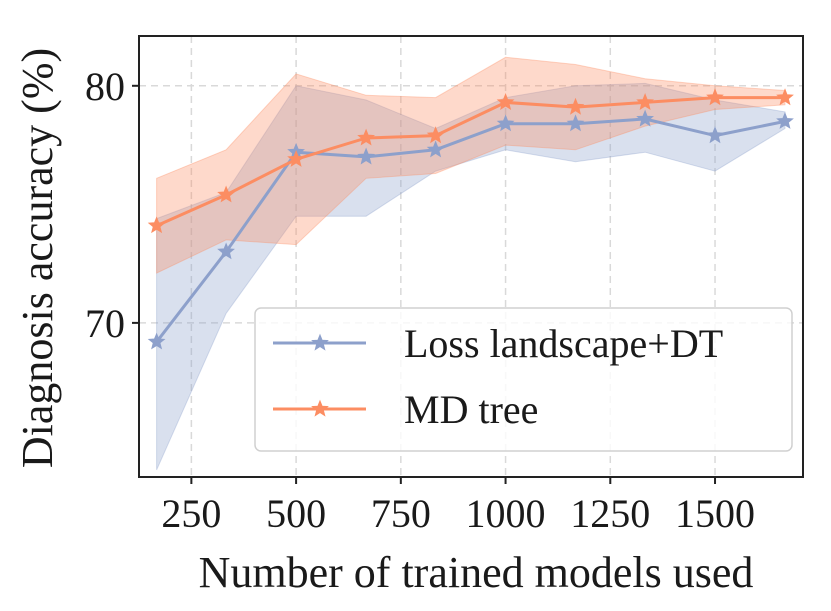  Describe the element at coordinates (471, 409) in the screenshot. I see `legend-label-1: MD tree` at that location.